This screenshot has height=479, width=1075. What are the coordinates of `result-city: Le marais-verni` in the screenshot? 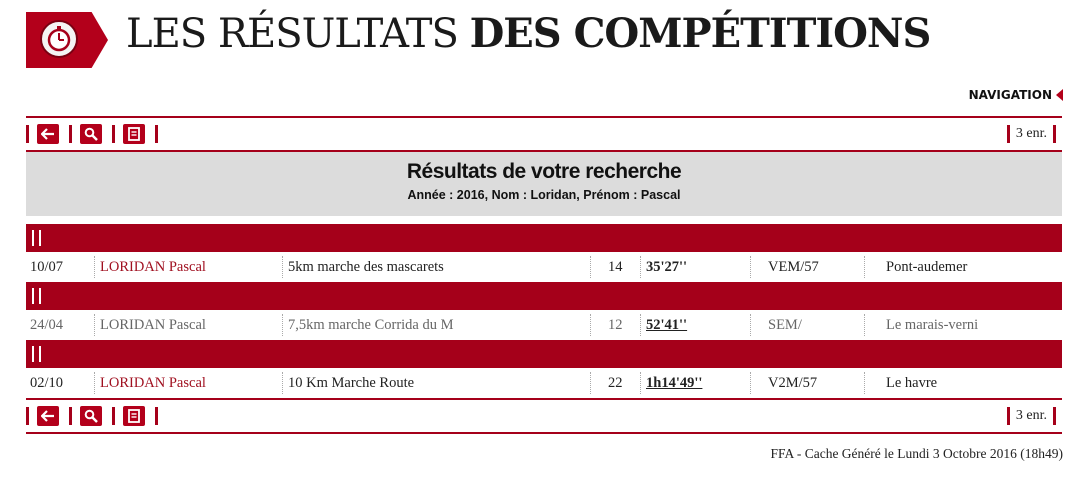 It's located at (932, 325).